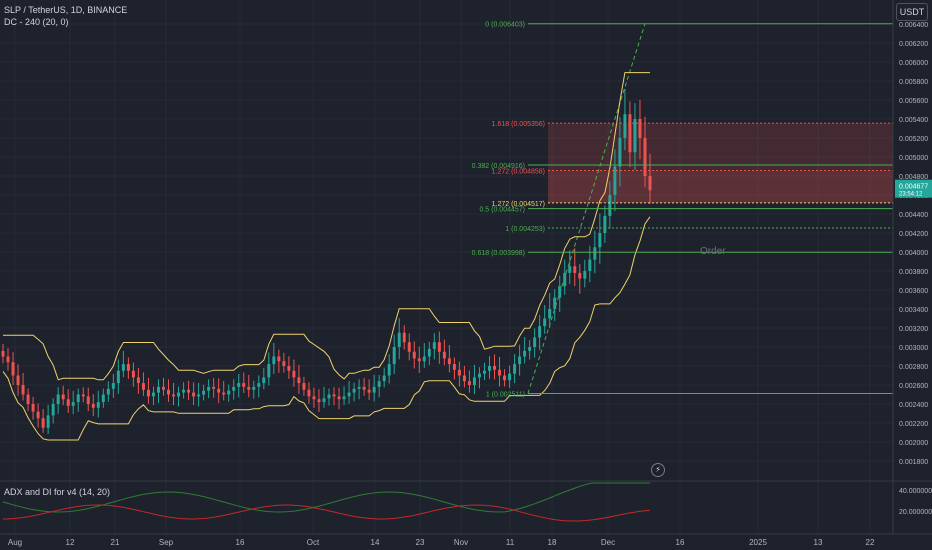  What do you see at coordinates (502, 210) in the screenshot?
I see `fib-level-label: 0.5 (0.004457)` at bounding box center [502, 210].